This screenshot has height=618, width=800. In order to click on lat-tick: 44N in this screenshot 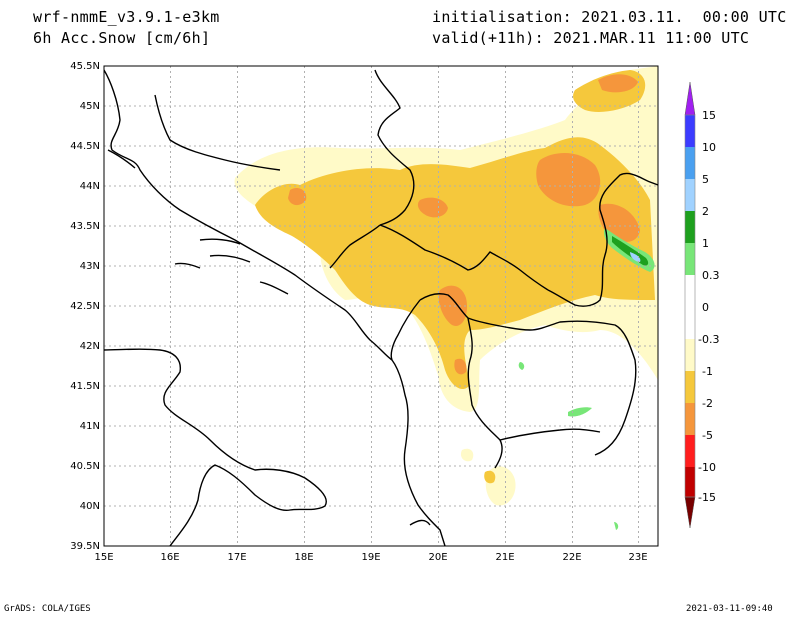, I will do `click(90, 186)`.